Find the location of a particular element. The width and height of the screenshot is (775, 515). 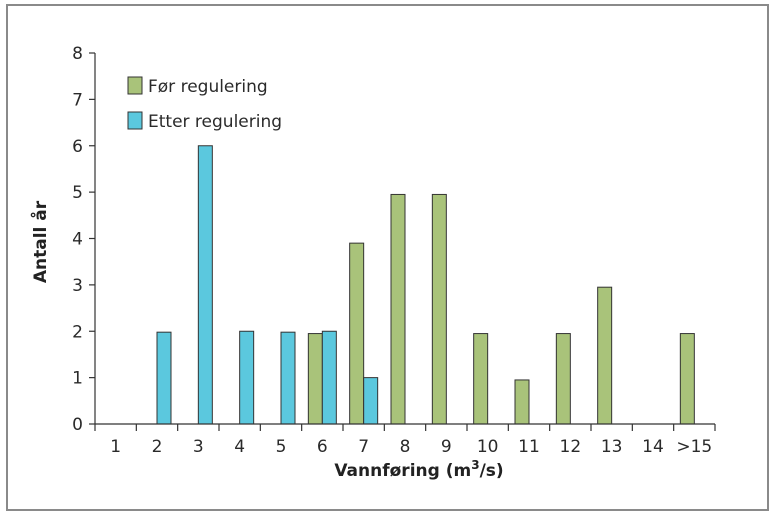

x-tick-label: 10 is located at coordinates (488, 447).